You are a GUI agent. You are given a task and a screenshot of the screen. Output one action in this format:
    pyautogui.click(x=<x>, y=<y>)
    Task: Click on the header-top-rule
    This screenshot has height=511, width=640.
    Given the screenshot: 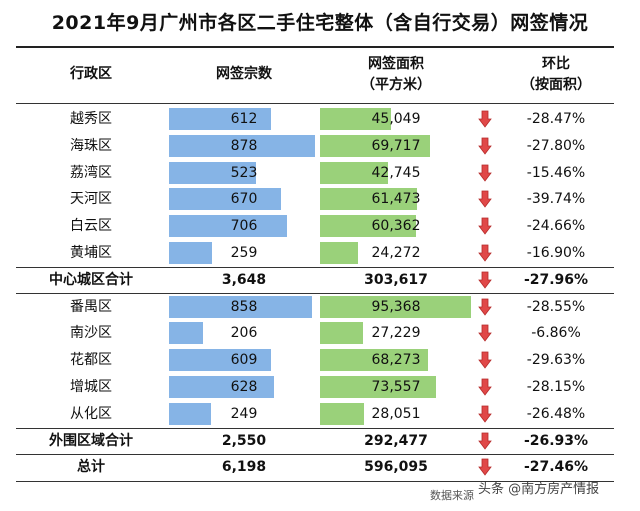 What is the action you would take?
    pyautogui.click(x=315, y=47)
    